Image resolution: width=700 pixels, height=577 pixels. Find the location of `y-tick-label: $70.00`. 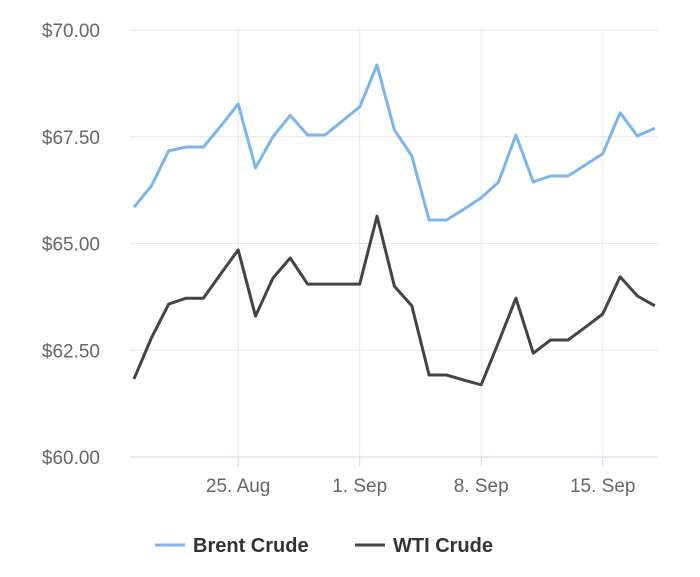

y-tick-label: $70.00 is located at coordinates (71, 31).